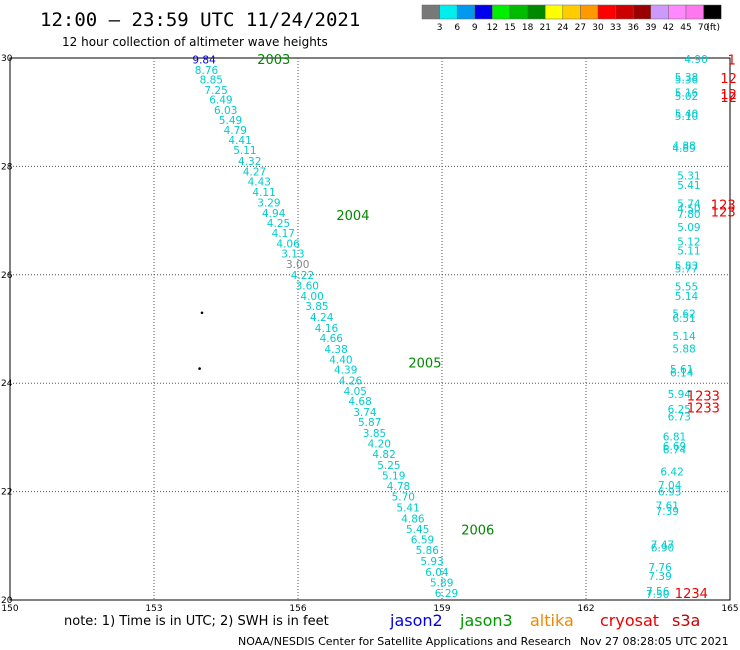 The width and height of the screenshot is (740, 650). What do you see at coordinates (669, 493) in the screenshot?
I see `swh-value-label: 6.93` at bounding box center [669, 493].